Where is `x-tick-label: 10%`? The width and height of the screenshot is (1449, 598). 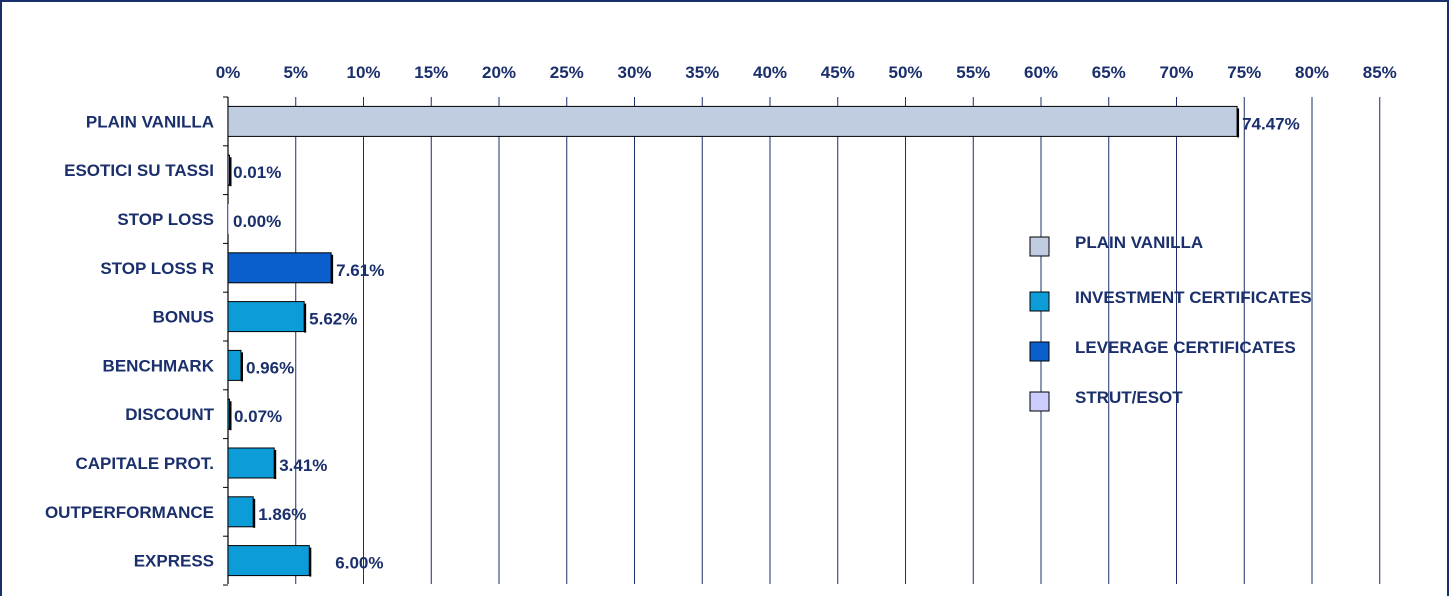 x-tick-label: 10% is located at coordinates (363, 72).